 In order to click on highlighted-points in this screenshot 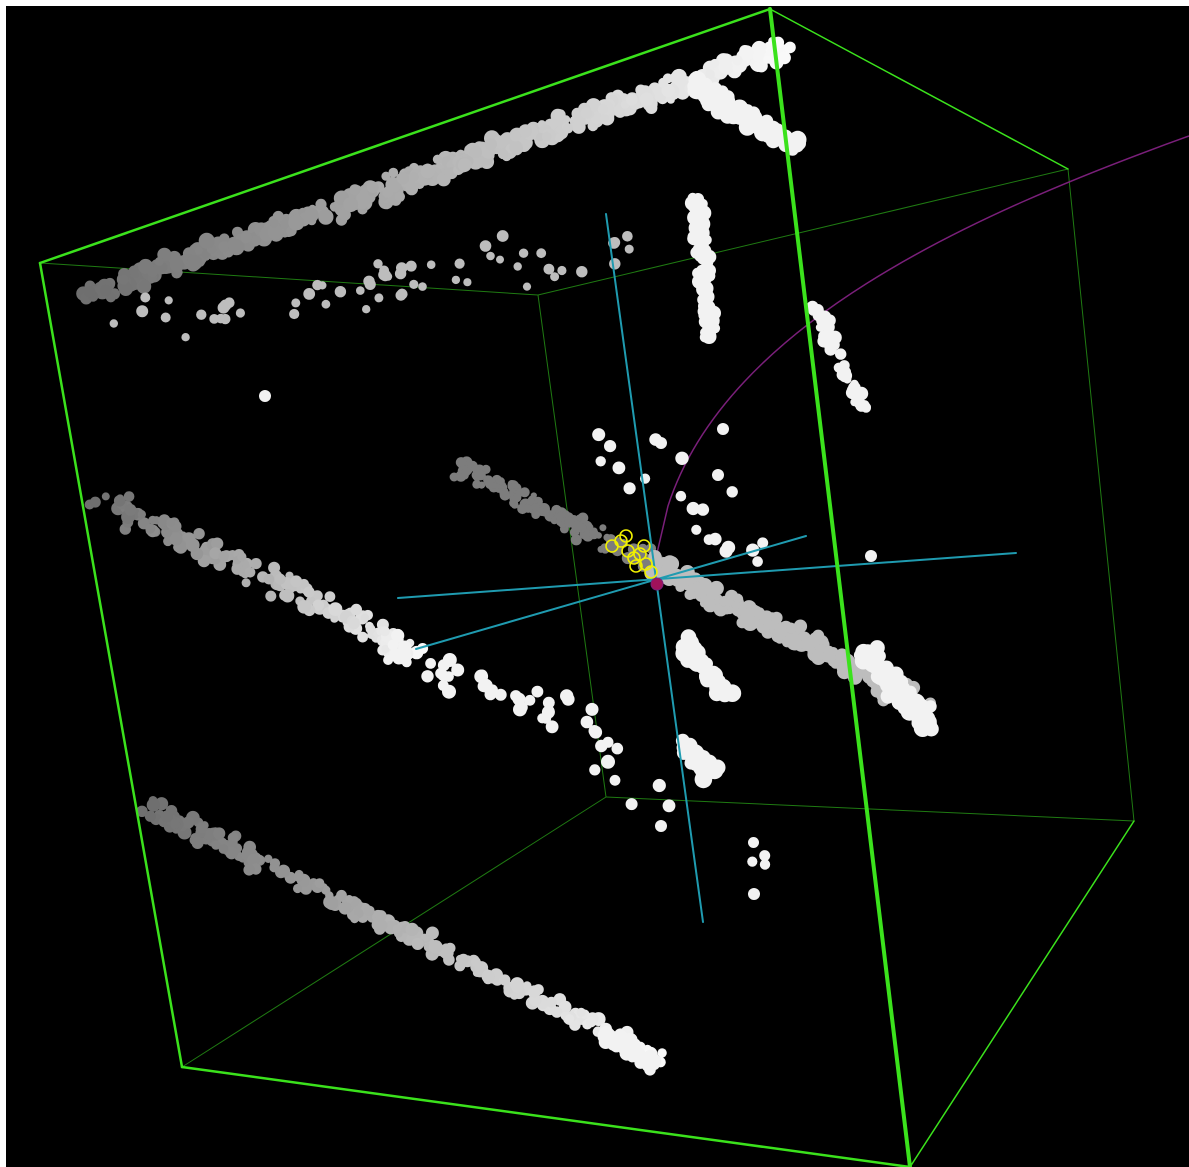, I will do `click(634, 560)`.